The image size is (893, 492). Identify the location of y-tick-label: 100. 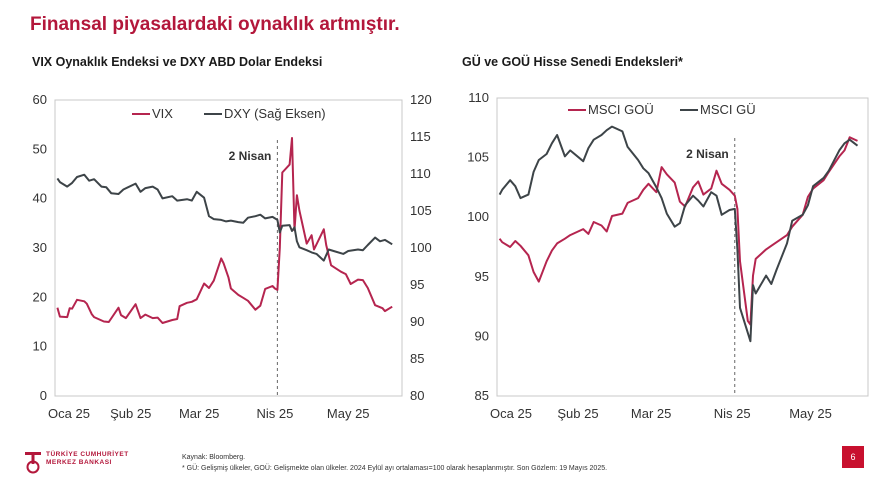
(478, 216).